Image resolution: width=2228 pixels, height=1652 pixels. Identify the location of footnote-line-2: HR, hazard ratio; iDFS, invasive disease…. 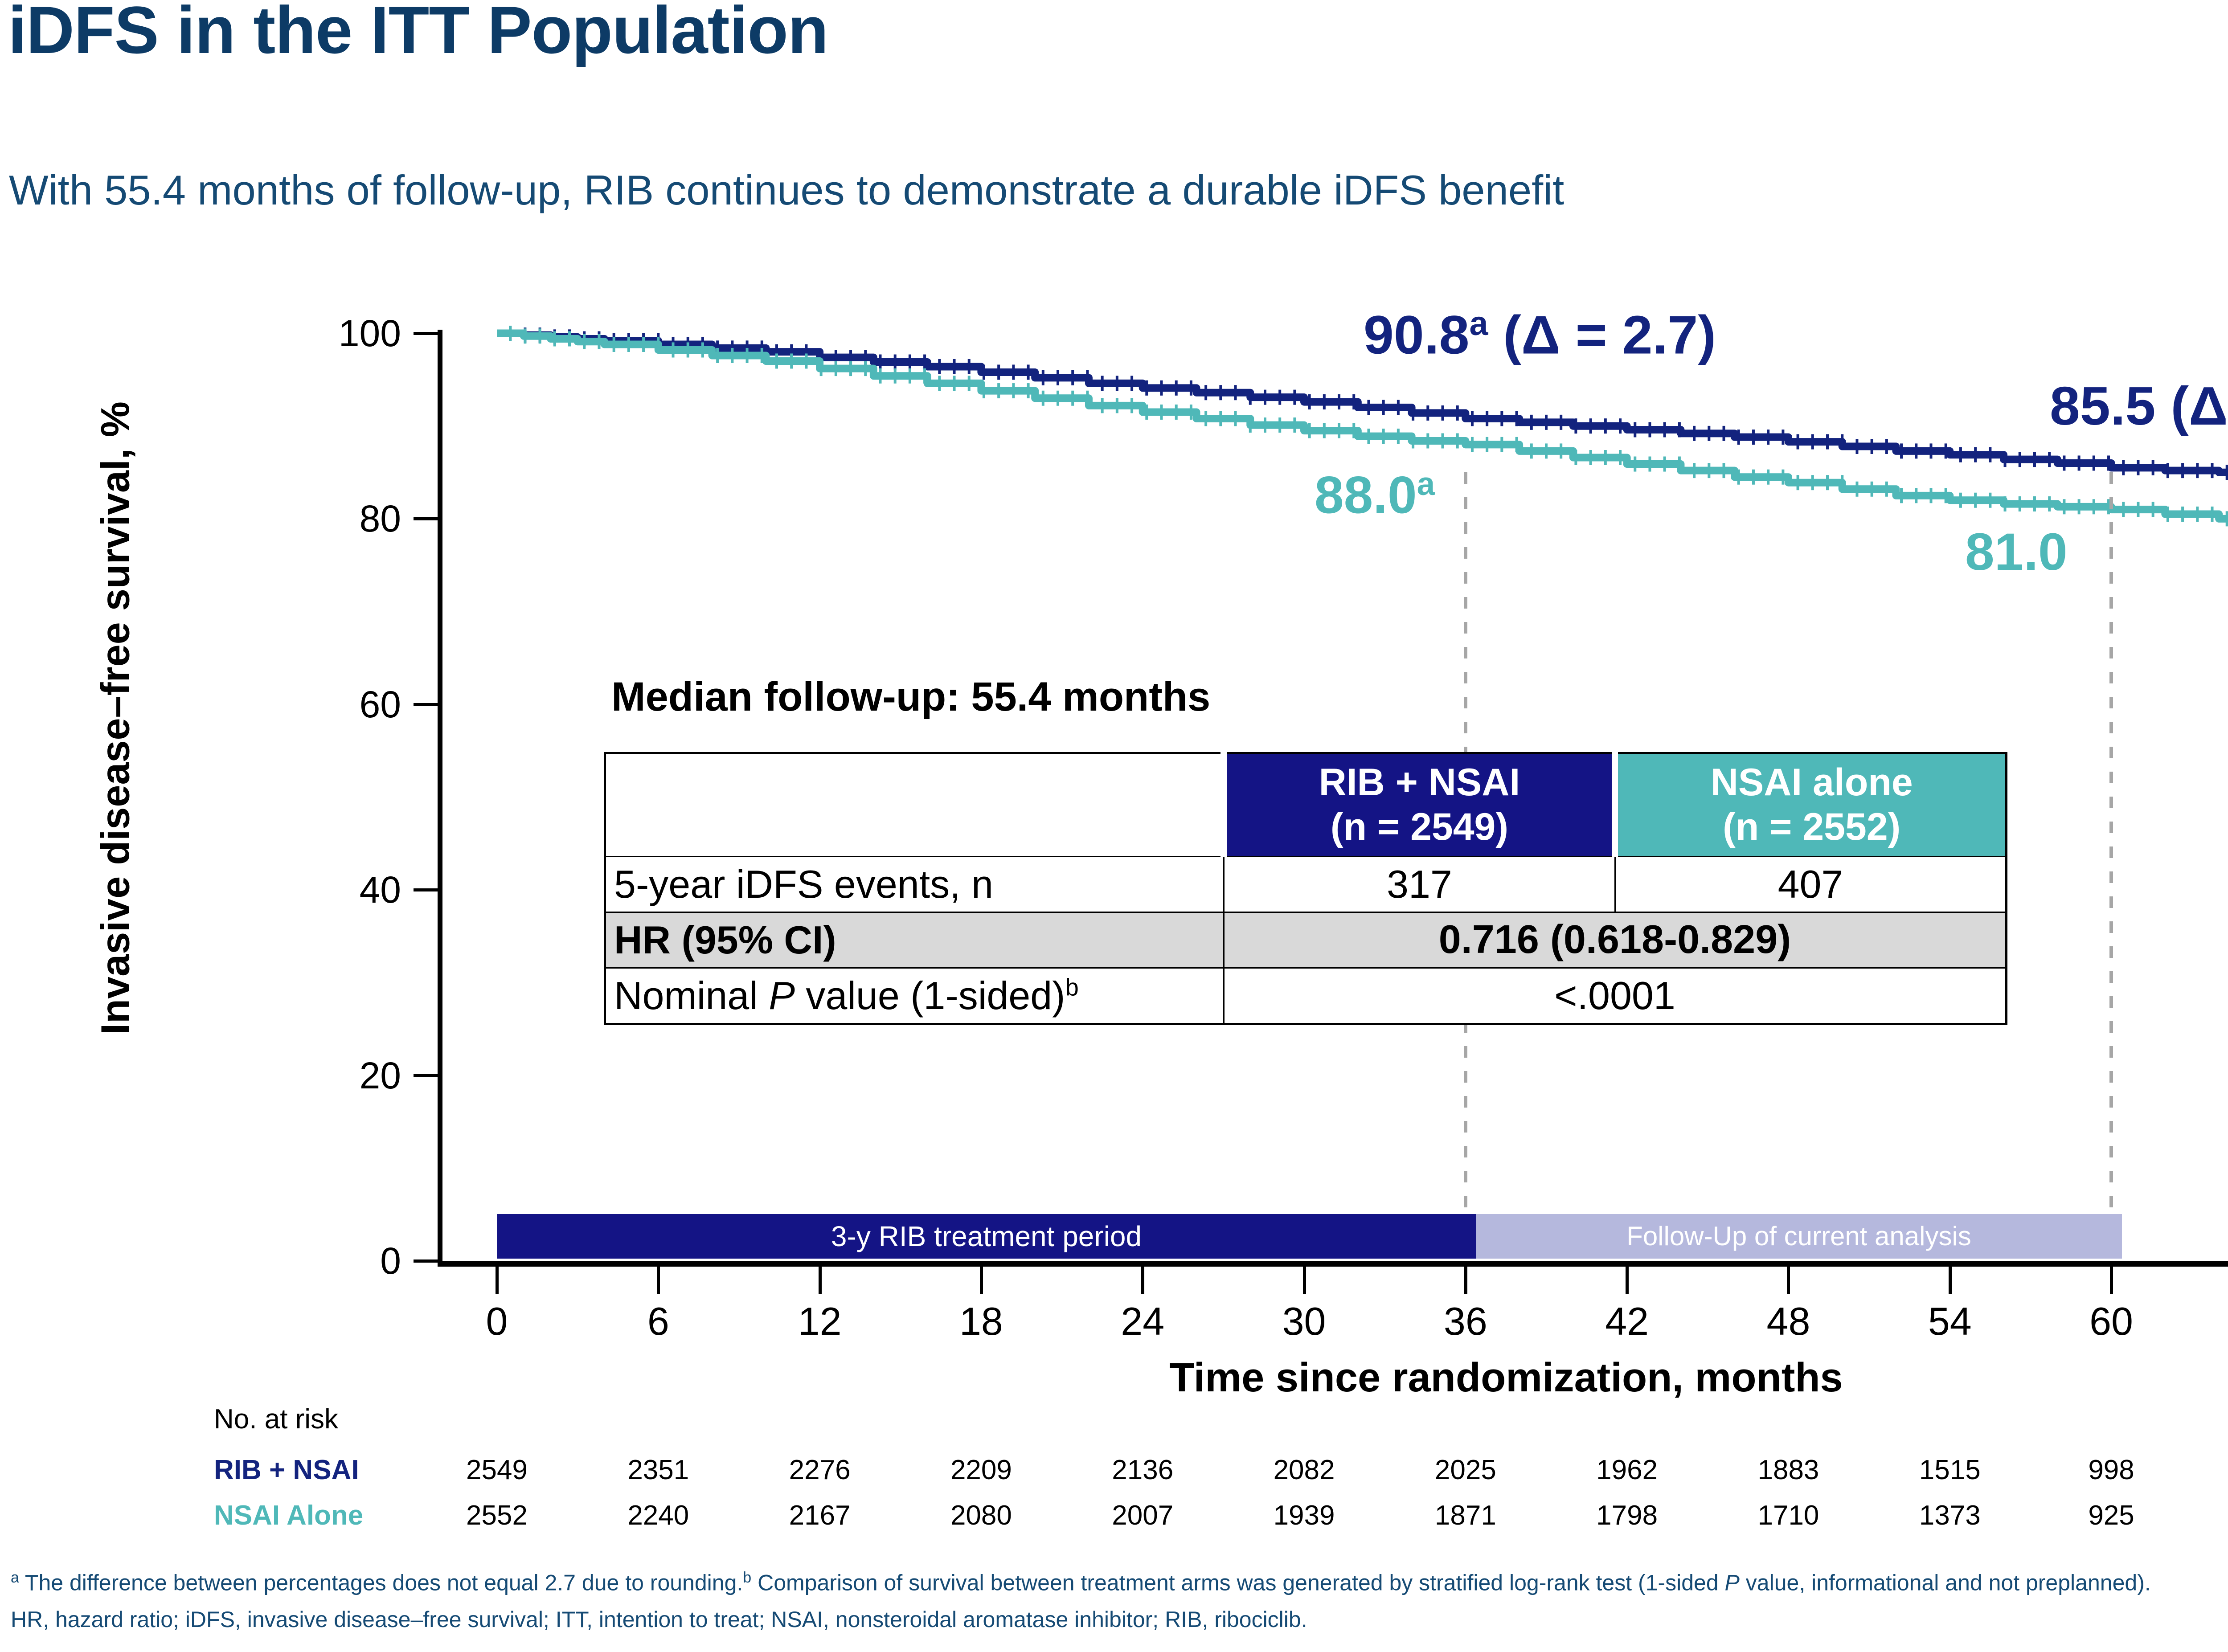
(659, 1619).